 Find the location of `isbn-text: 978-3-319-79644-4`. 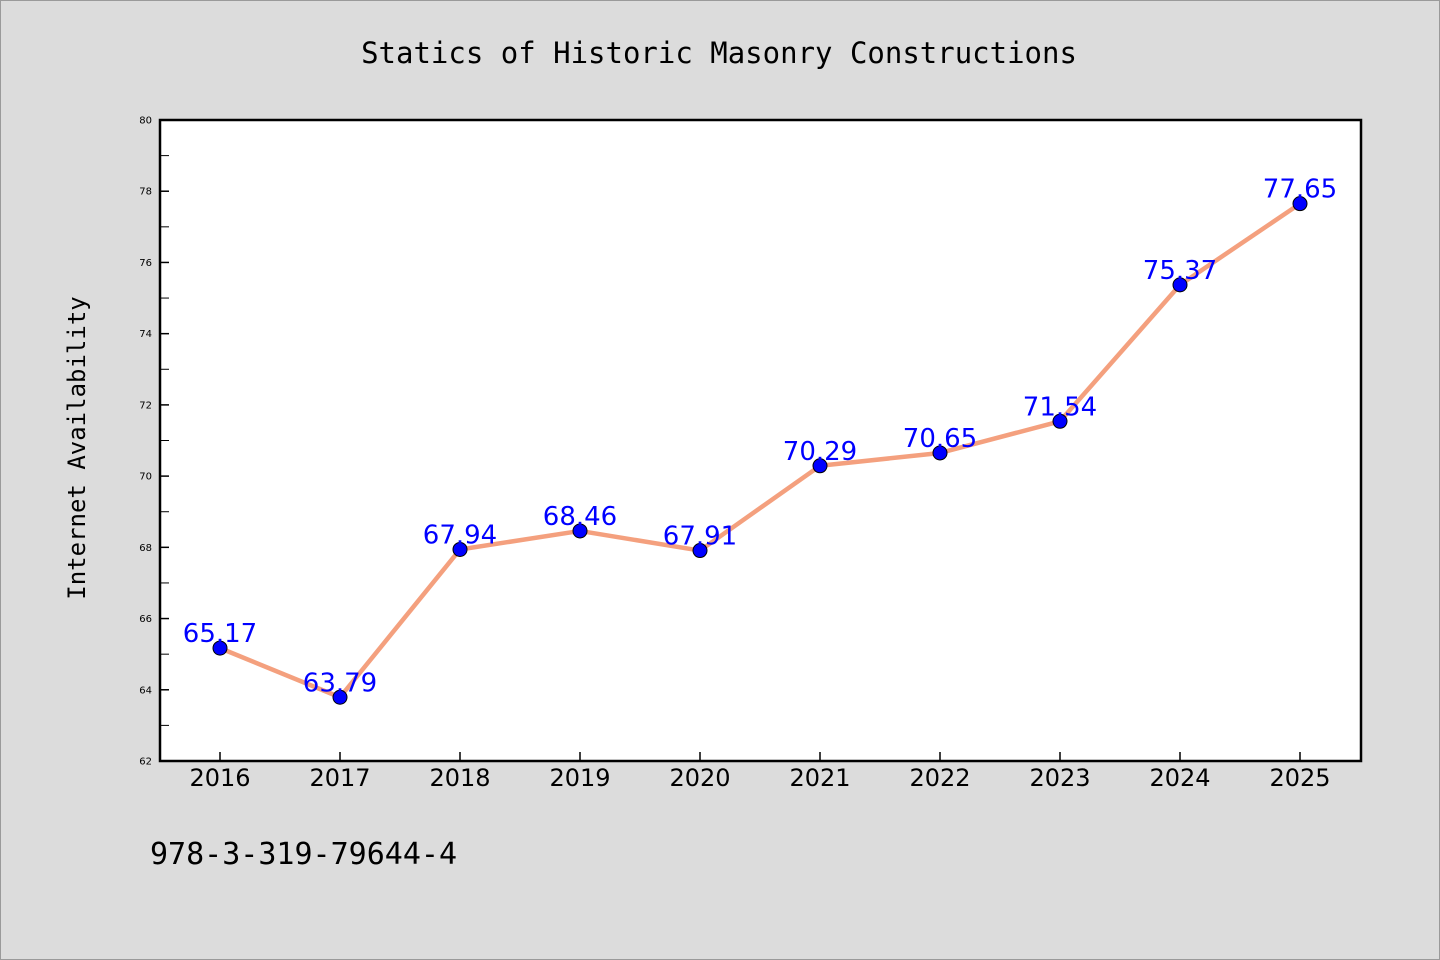

isbn-text: 978-3-319-79644-4 is located at coordinates (303, 854).